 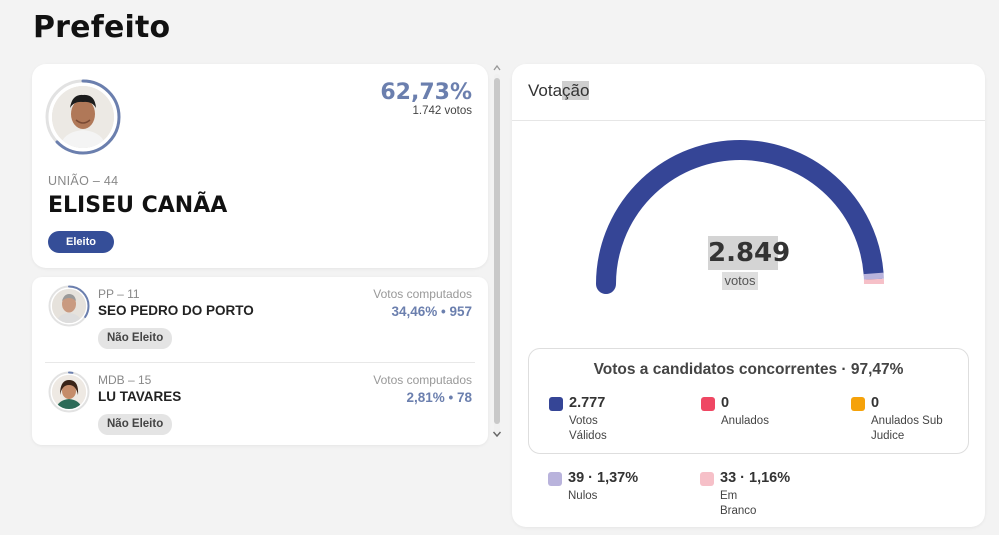 I want to click on legend-swatch-branco, so click(x=707, y=479).